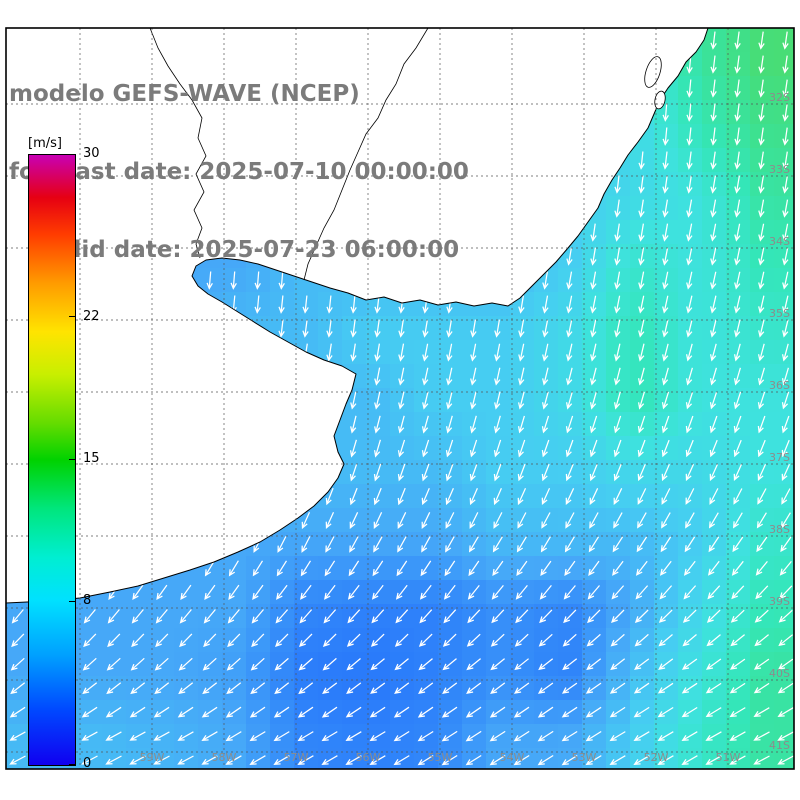  What do you see at coordinates (368, 757) in the screenshot?
I see `longitude-label: 56W` at bounding box center [368, 757].